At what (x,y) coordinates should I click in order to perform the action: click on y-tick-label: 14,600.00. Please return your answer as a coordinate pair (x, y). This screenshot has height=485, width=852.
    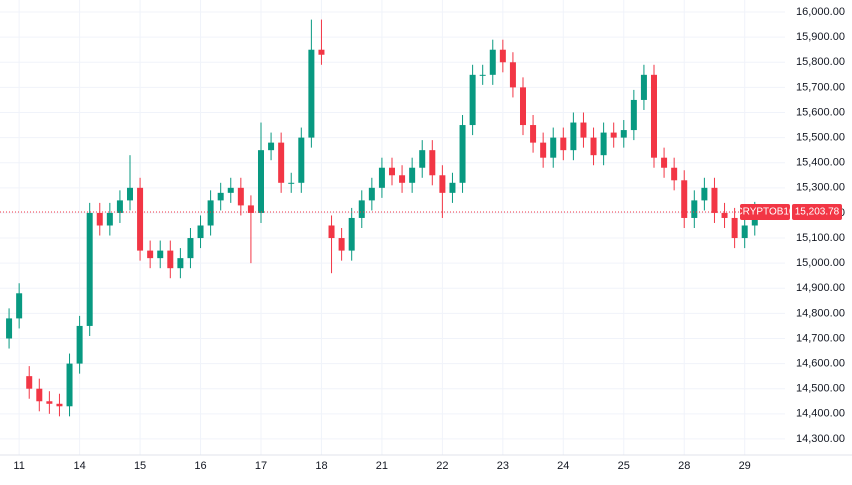
    Looking at the image, I should click on (820, 364).